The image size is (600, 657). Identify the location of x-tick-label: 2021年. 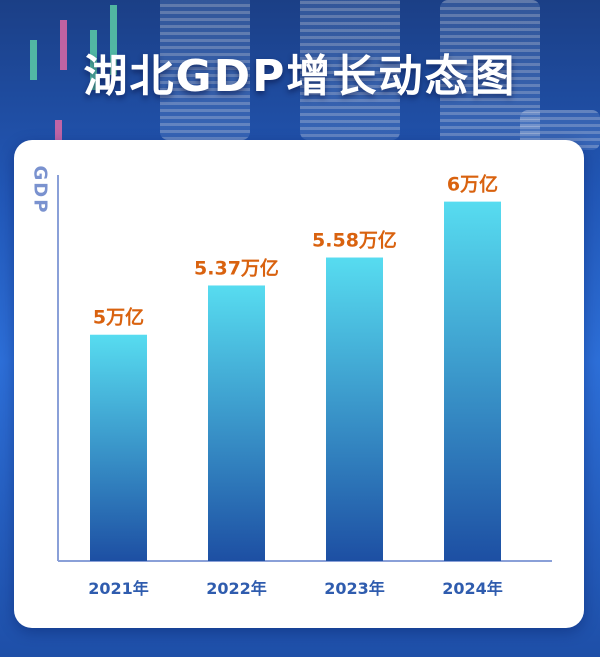
(118, 588).